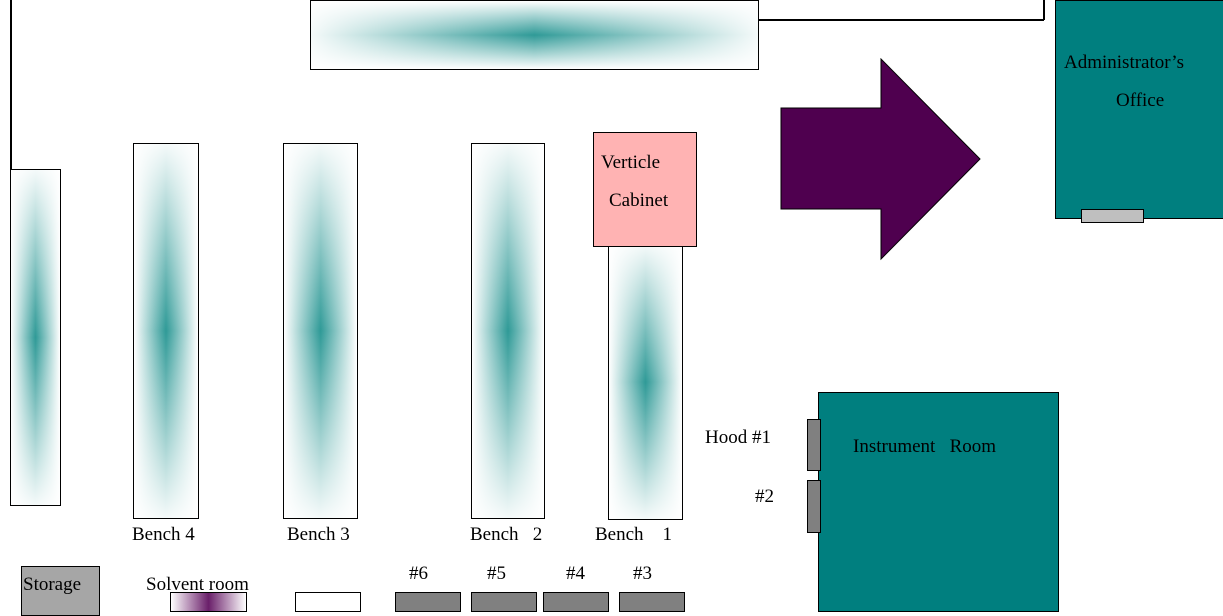 This screenshot has height=616, width=1223. What do you see at coordinates (197, 584) in the screenshot?
I see `solvent-room-label: Solvent room` at bounding box center [197, 584].